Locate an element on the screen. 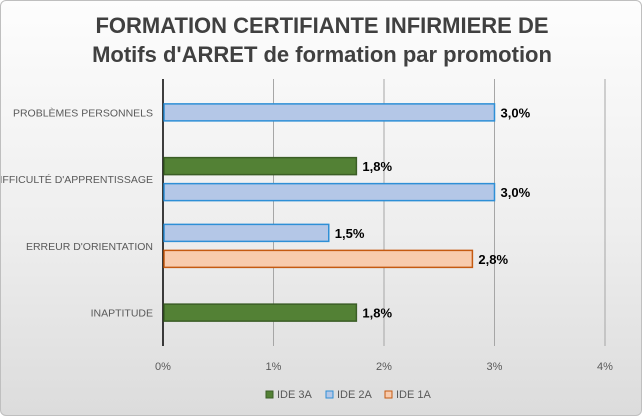 Image resolution: width=642 pixels, height=416 pixels. legend-label: IDE 1A is located at coordinates (414, 395).